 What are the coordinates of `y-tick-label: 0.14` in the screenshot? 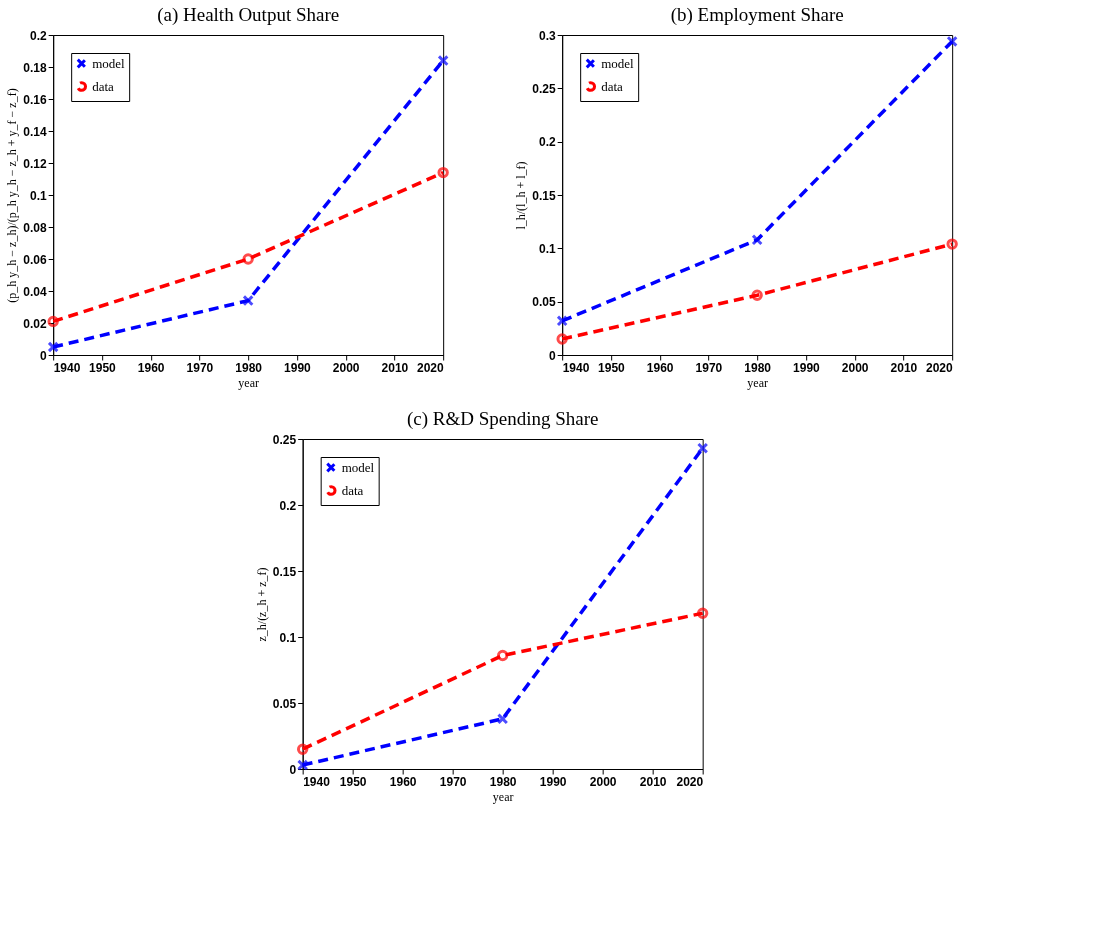 It's located at (35, 131).